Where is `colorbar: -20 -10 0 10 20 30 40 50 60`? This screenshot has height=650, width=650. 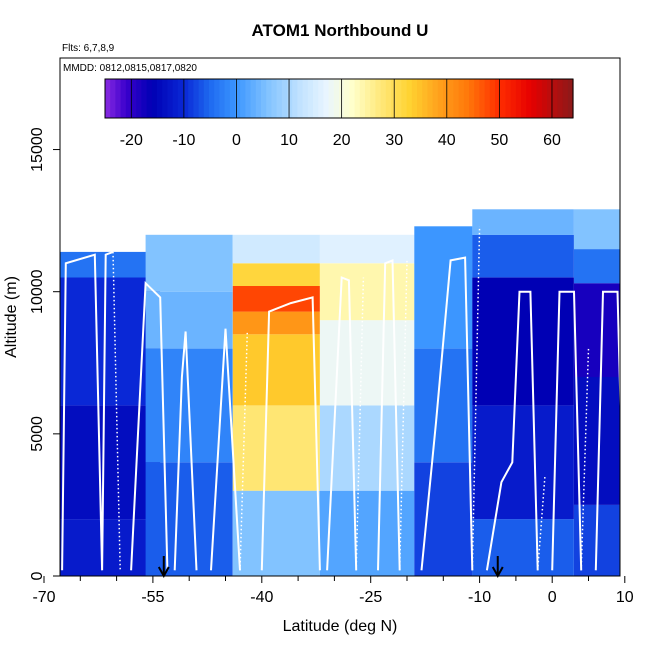
colorbar: -20 -10 0 10 20 30 40 50 60 is located at coordinates (339, 113).